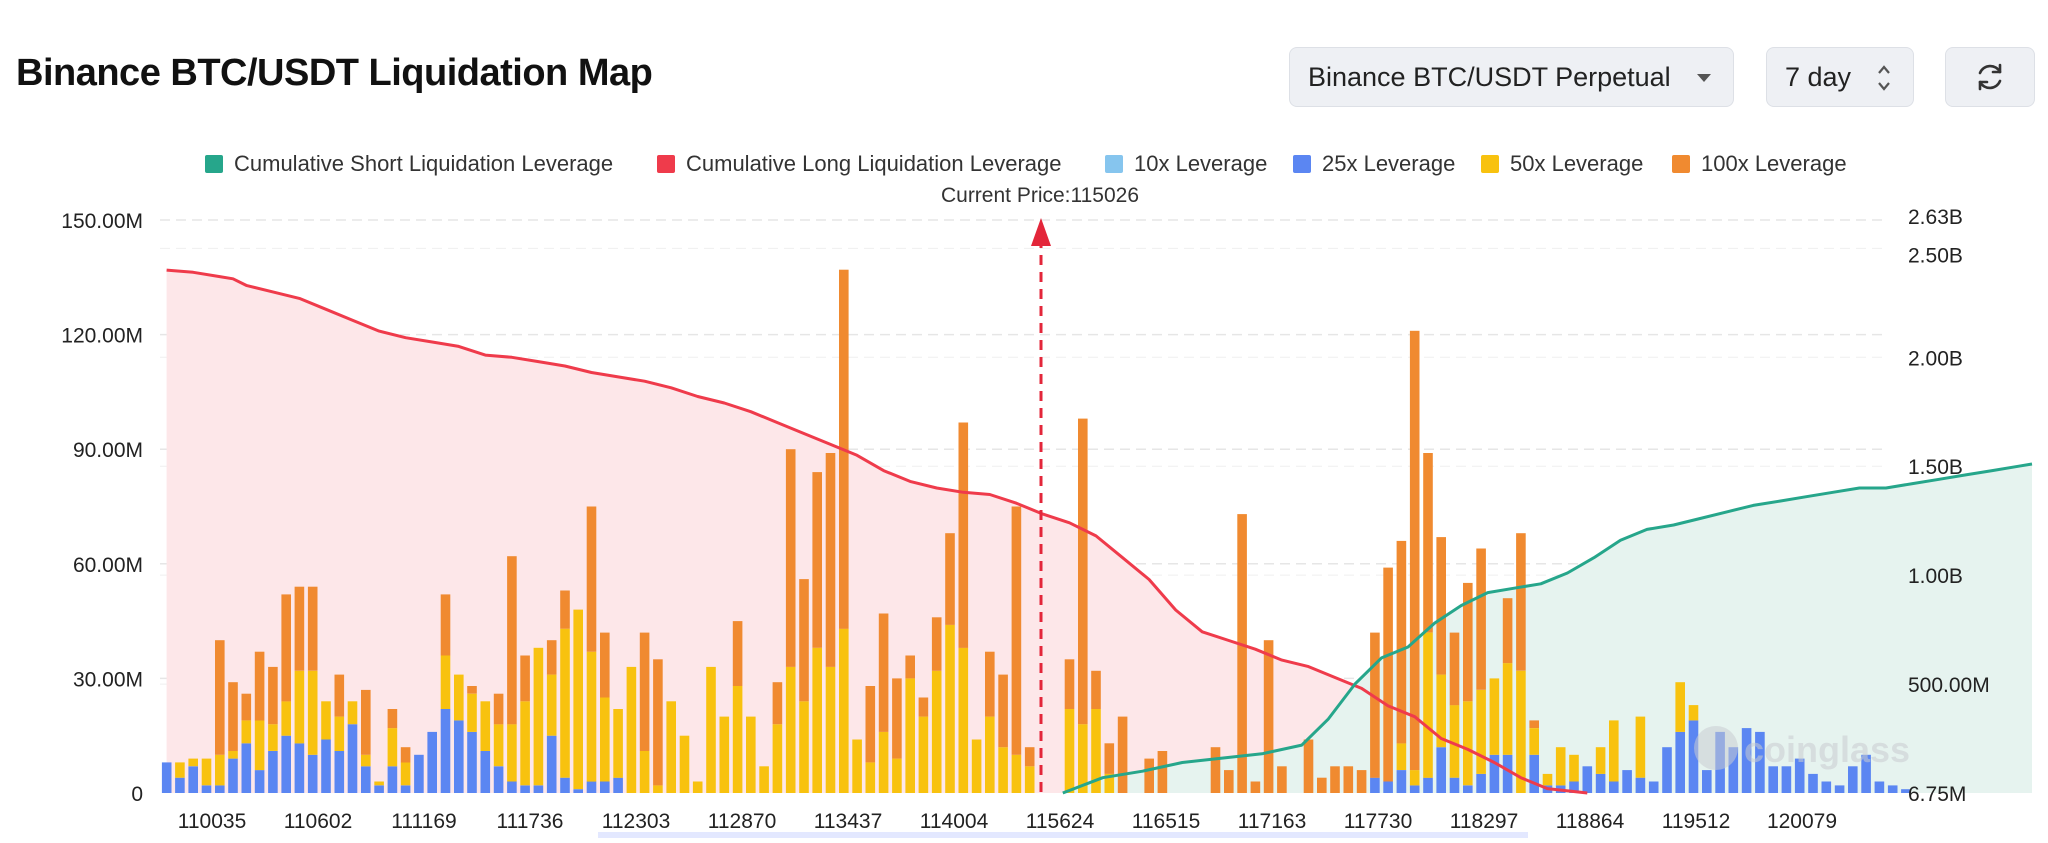 This screenshot has height=843, width=2048. Describe the element at coordinates (873, 163) in the screenshot. I see `legend-item-1: Cumulative Long Liquidation Leverage` at that location.